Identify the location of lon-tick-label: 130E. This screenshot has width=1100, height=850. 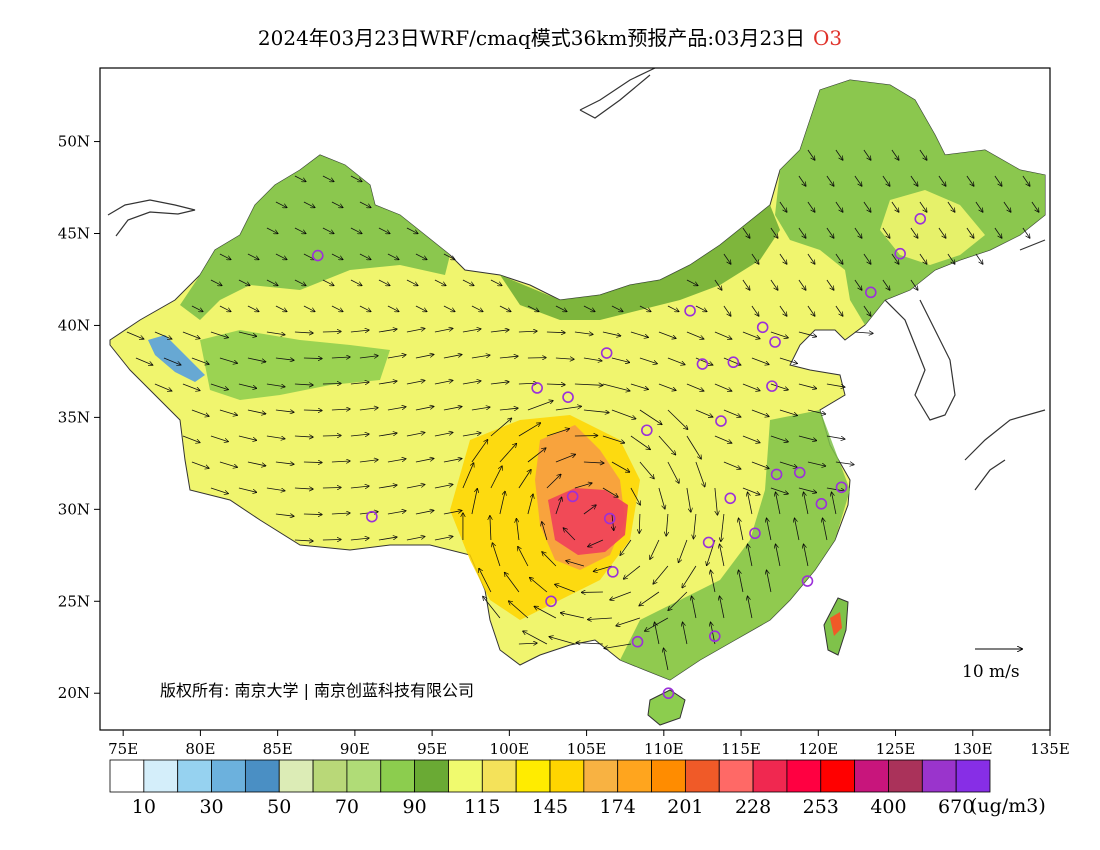
(973, 749).